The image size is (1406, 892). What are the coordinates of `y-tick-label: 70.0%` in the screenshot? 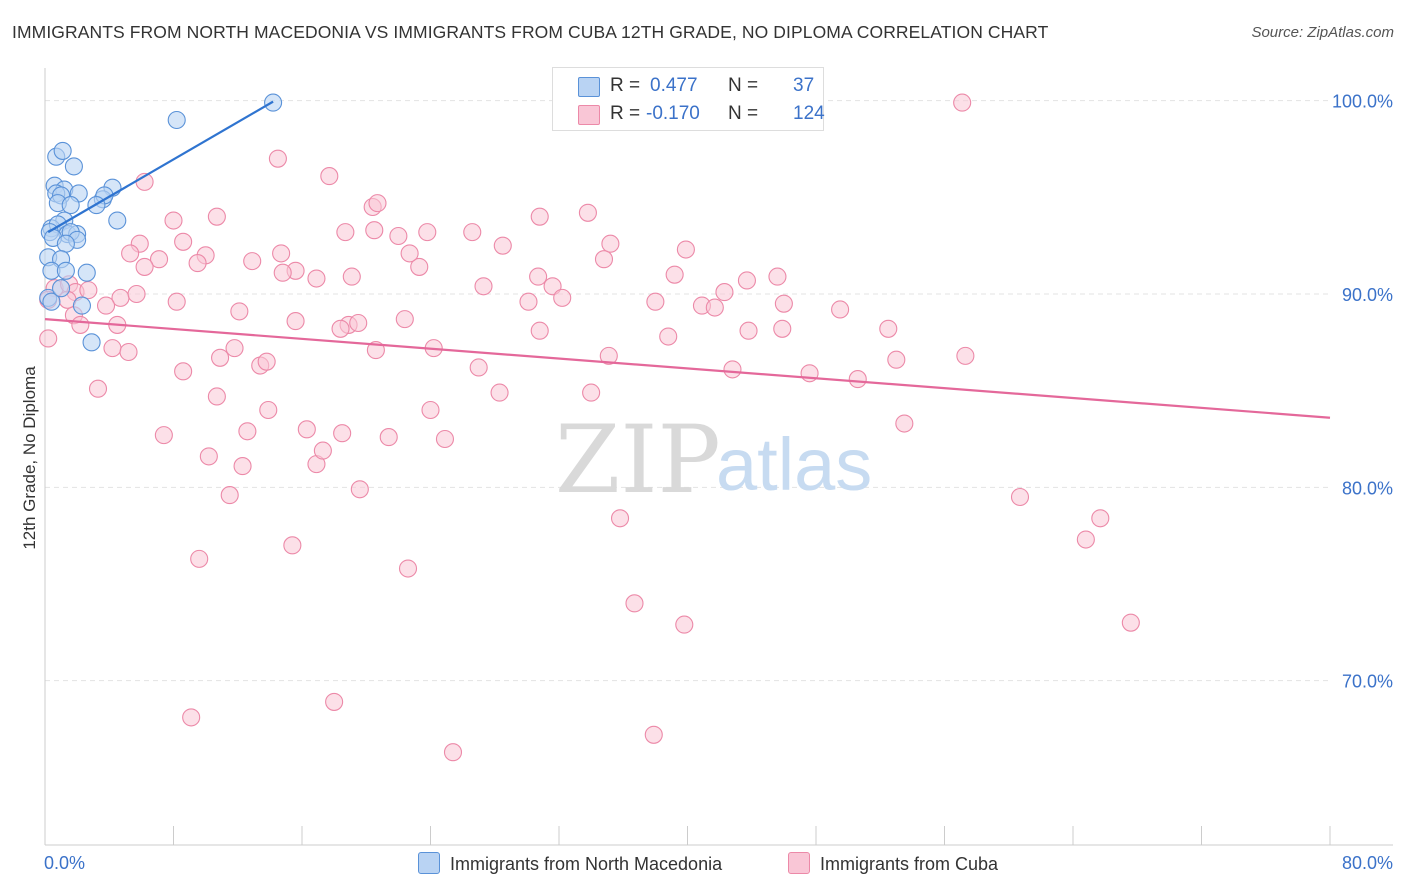 It's located at (1367, 682).